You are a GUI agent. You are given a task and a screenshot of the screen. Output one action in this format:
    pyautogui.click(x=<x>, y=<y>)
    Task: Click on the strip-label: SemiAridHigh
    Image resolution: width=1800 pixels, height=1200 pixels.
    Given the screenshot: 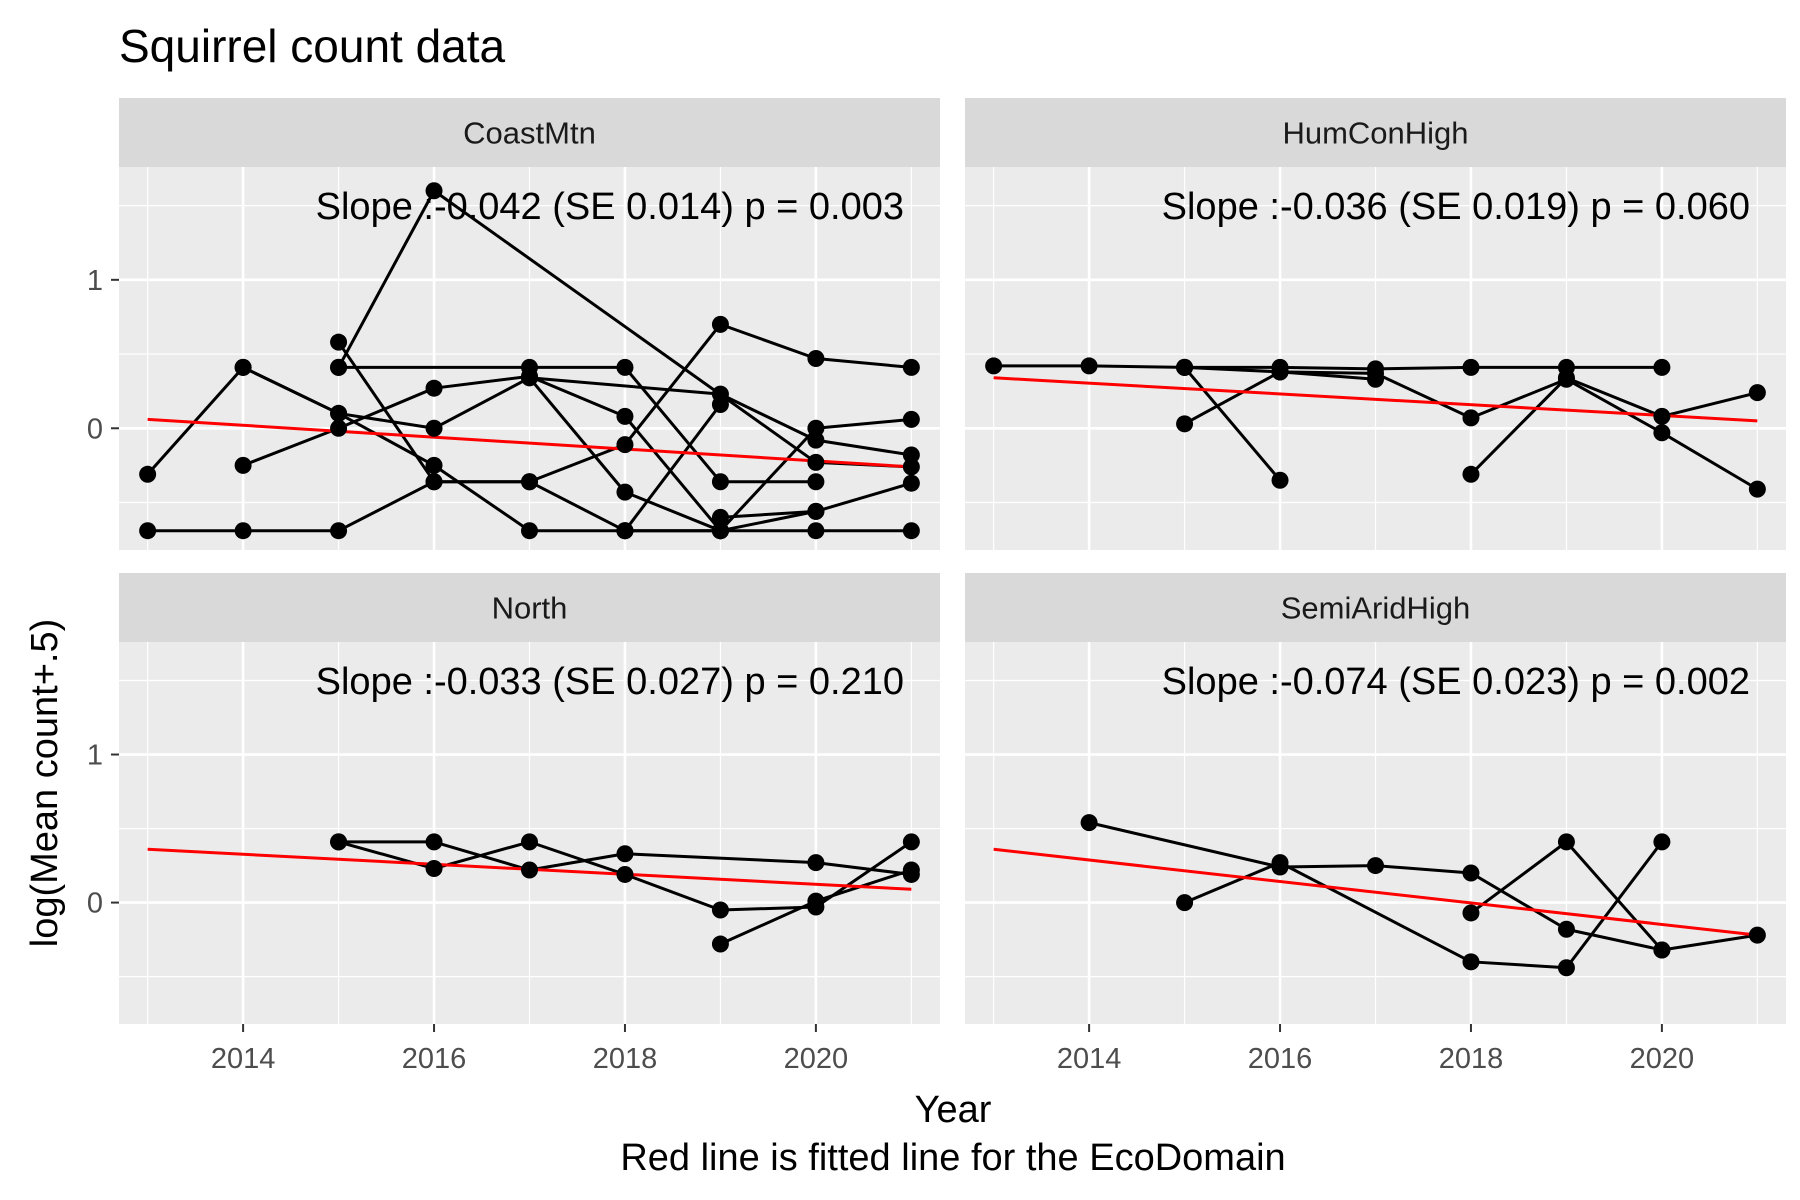 What is the action you would take?
    pyautogui.click(x=1376, y=608)
    